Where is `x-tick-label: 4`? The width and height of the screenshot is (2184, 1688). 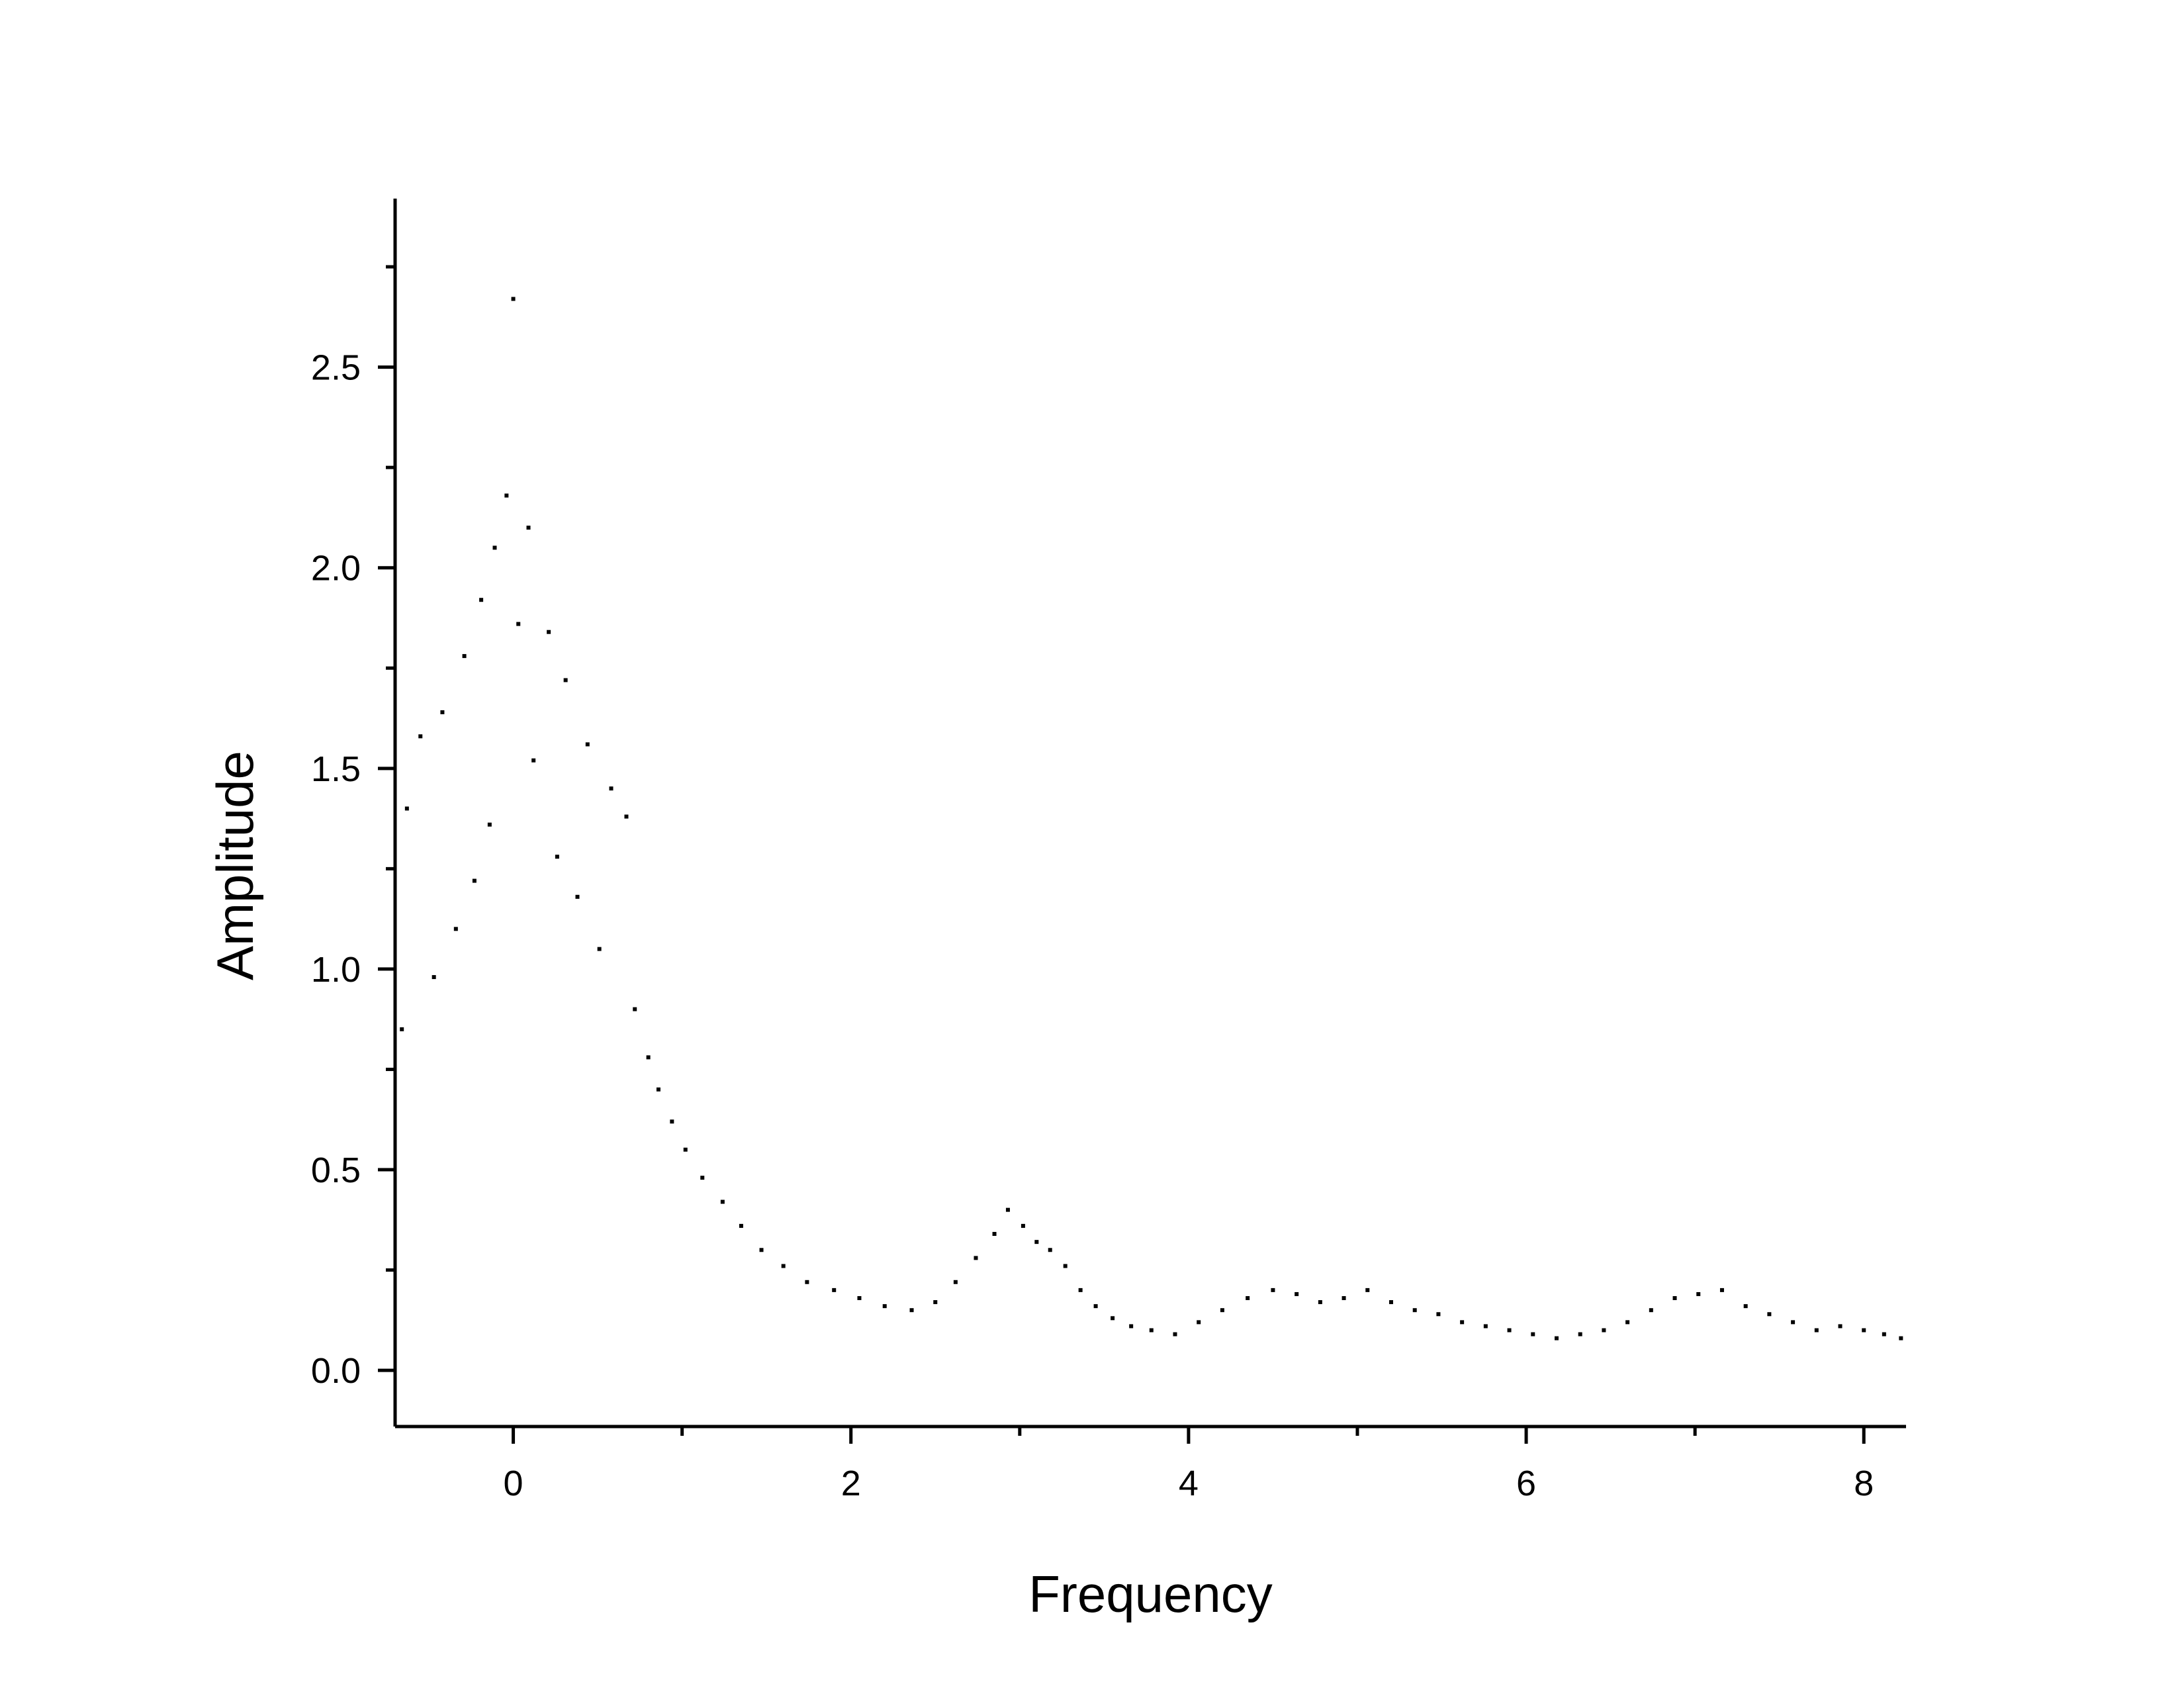
x-tick-label: 4 is located at coordinates (1189, 1483).